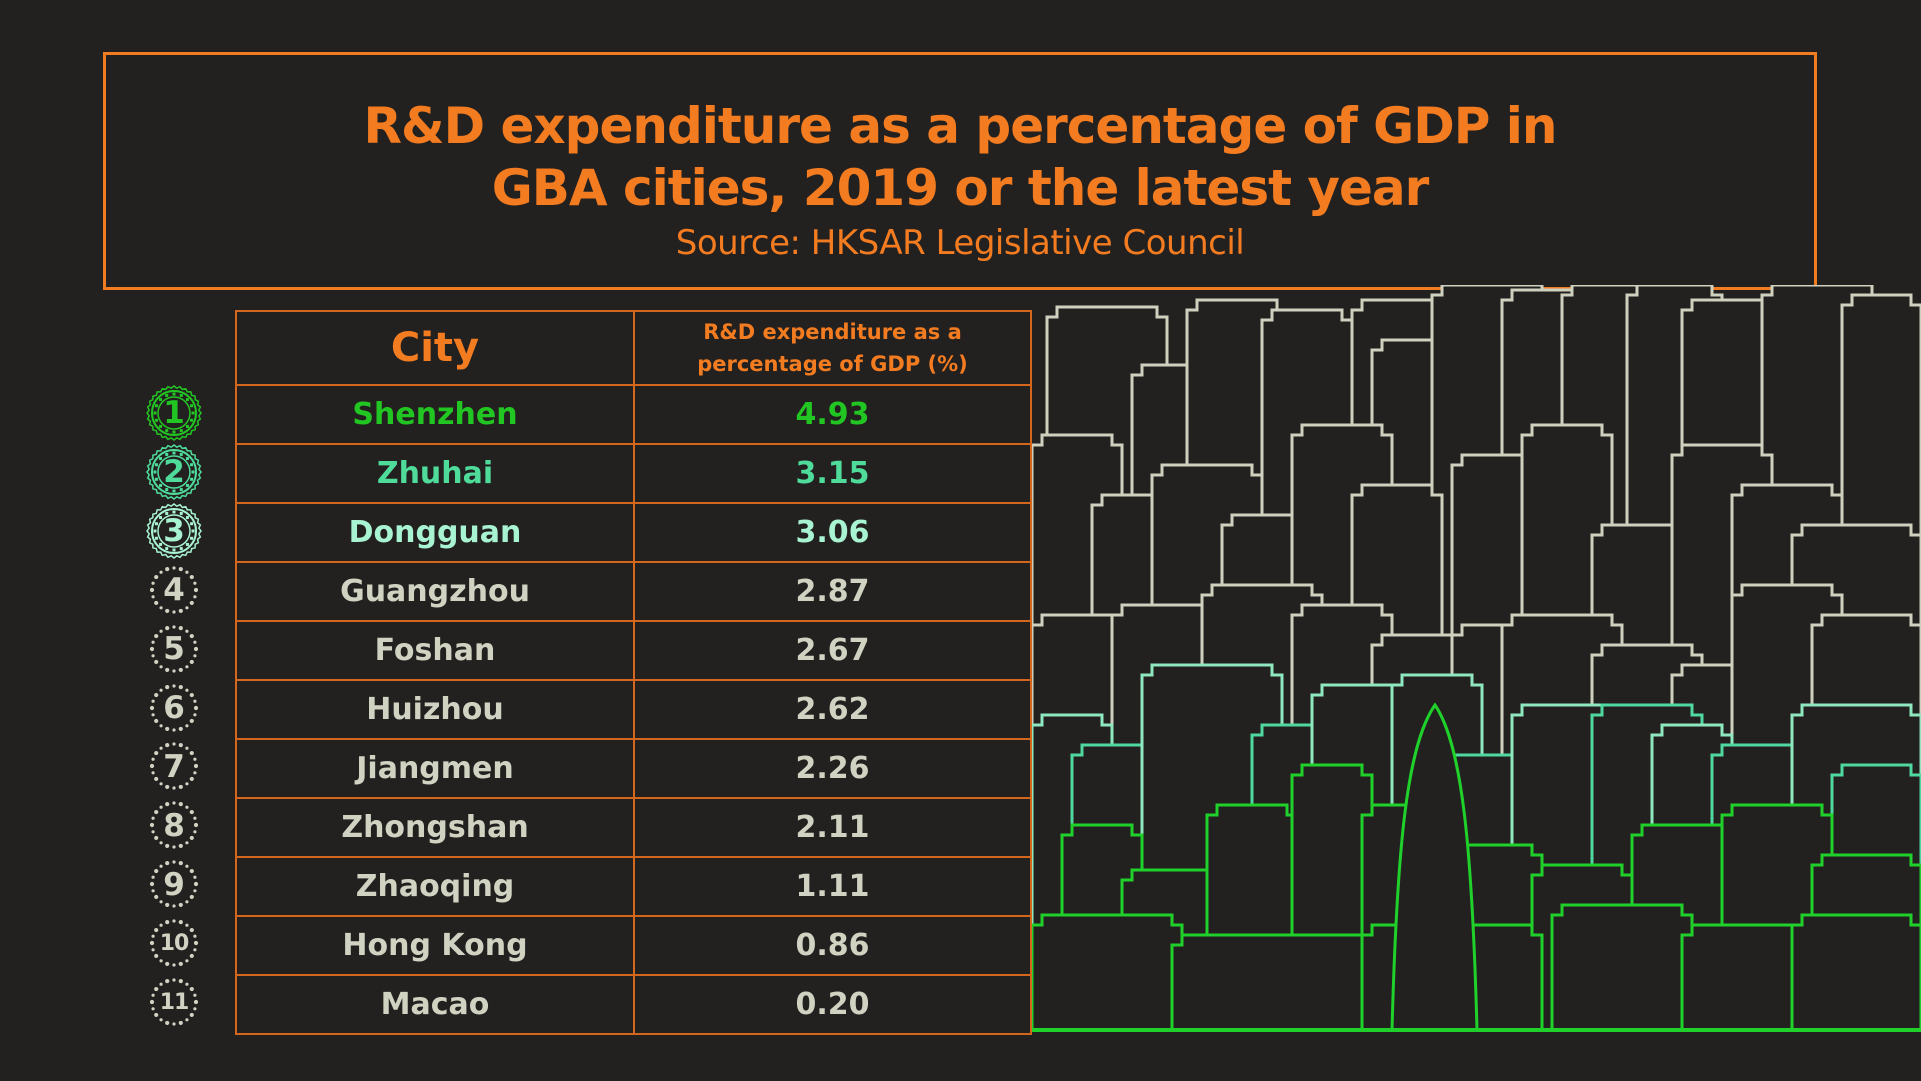 This screenshot has width=1921, height=1081. Describe the element at coordinates (832, 473) in the screenshot. I see `value-cell: 3.15` at that location.